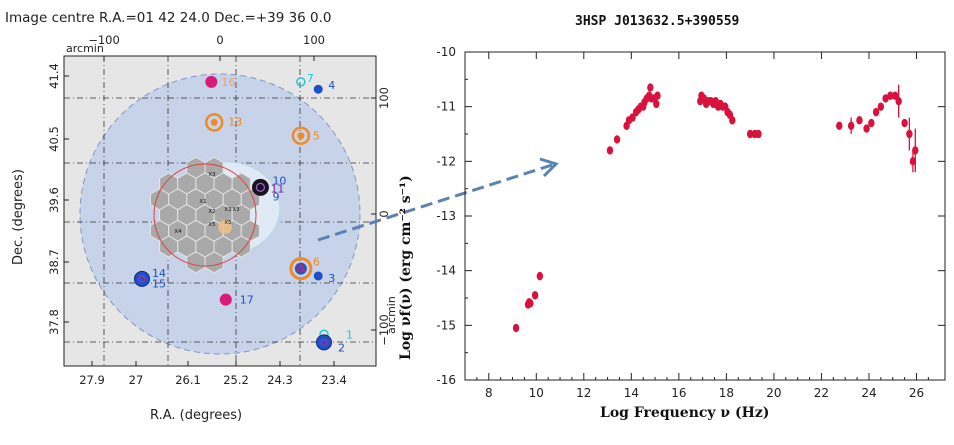 The width and height of the screenshot is (954, 445). What do you see at coordinates (220, 82) in the screenshot?
I see `source-16: 16` at bounding box center [220, 82].